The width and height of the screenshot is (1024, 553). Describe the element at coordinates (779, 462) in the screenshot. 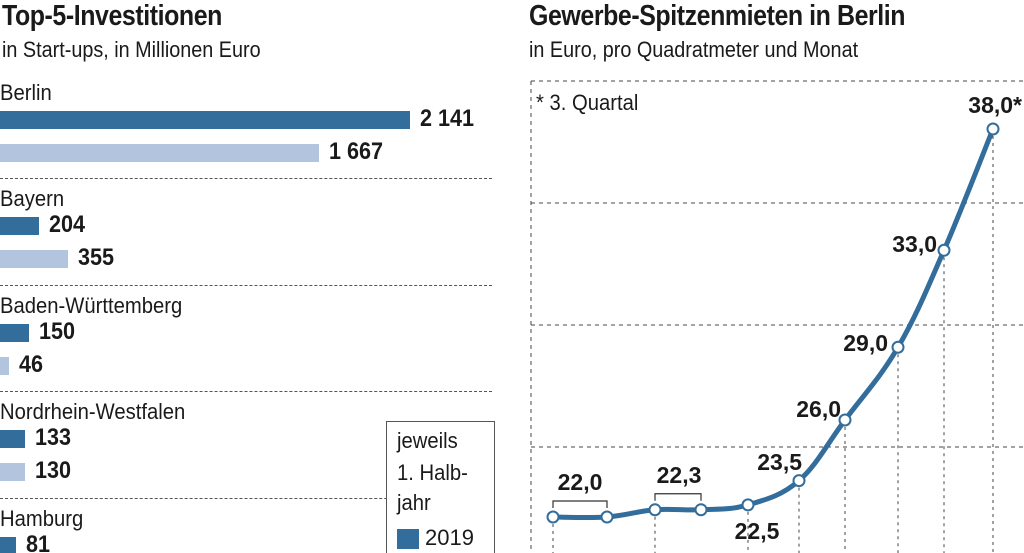

I see `data-label: 23,5` at that location.